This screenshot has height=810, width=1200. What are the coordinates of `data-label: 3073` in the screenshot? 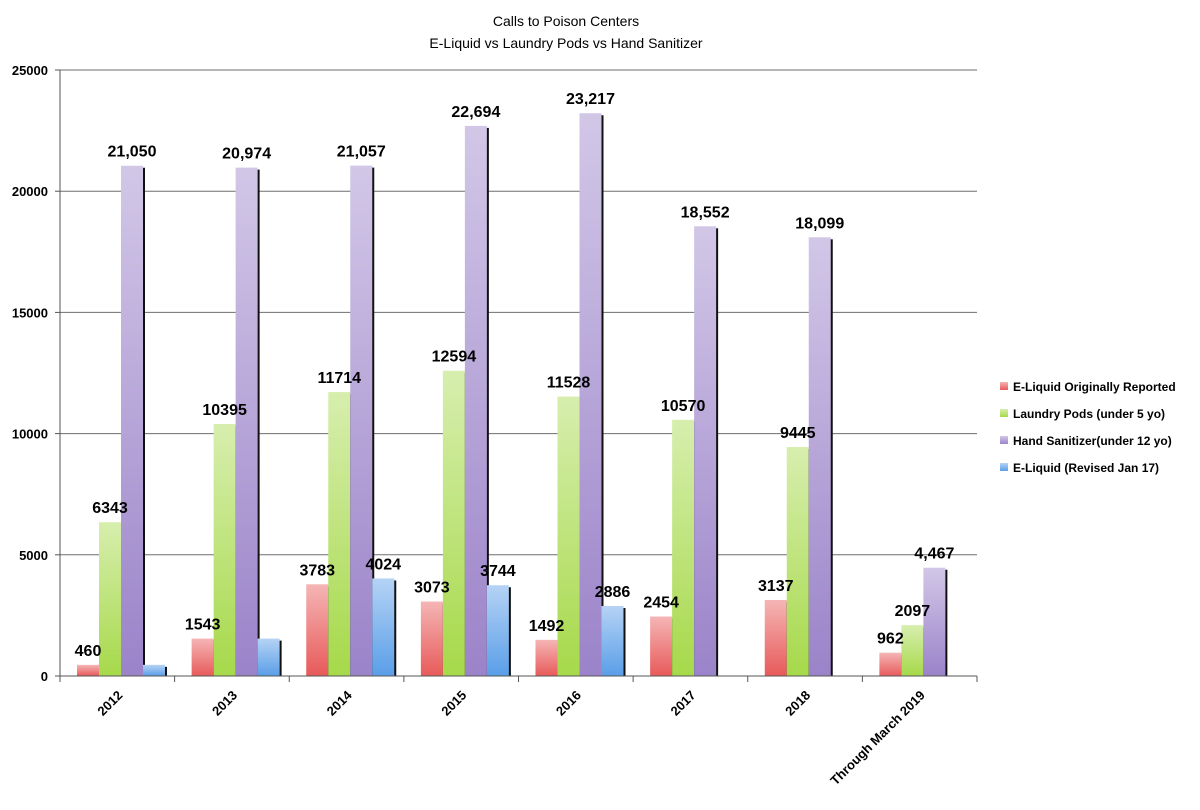 It's located at (432, 588).